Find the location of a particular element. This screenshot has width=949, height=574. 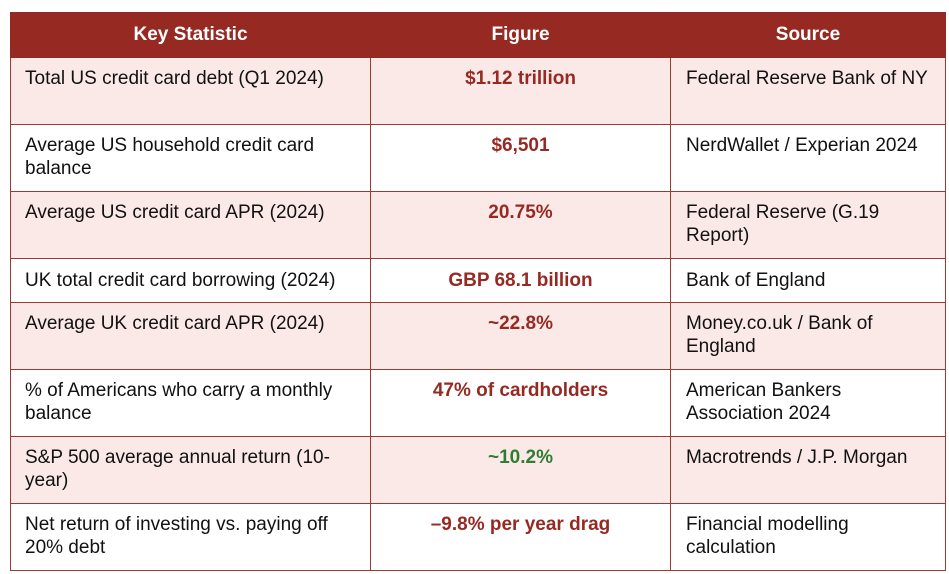

figure-cell: 47% of cardholders is located at coordinates (520, 403).